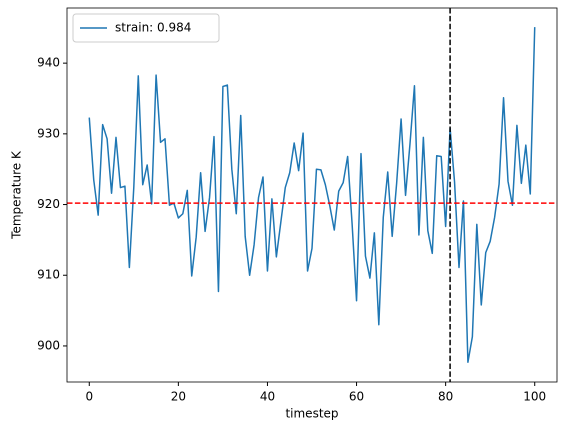 The image size is (572, 433). Describe the element at coordinates (48, 345) in the screenshot. I see `y-tick-label: 900` at that location.